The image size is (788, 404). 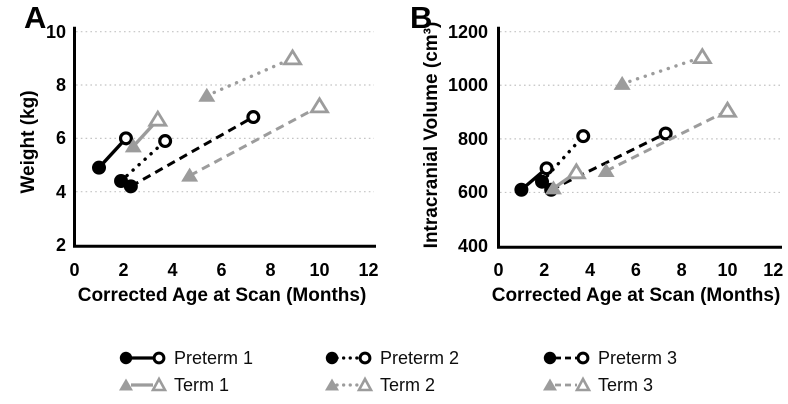 What do you see at coordinates (544, 270) in the screenshot?
I see `panel-b-xtick-2: 2` at bounding box center [544, 270].